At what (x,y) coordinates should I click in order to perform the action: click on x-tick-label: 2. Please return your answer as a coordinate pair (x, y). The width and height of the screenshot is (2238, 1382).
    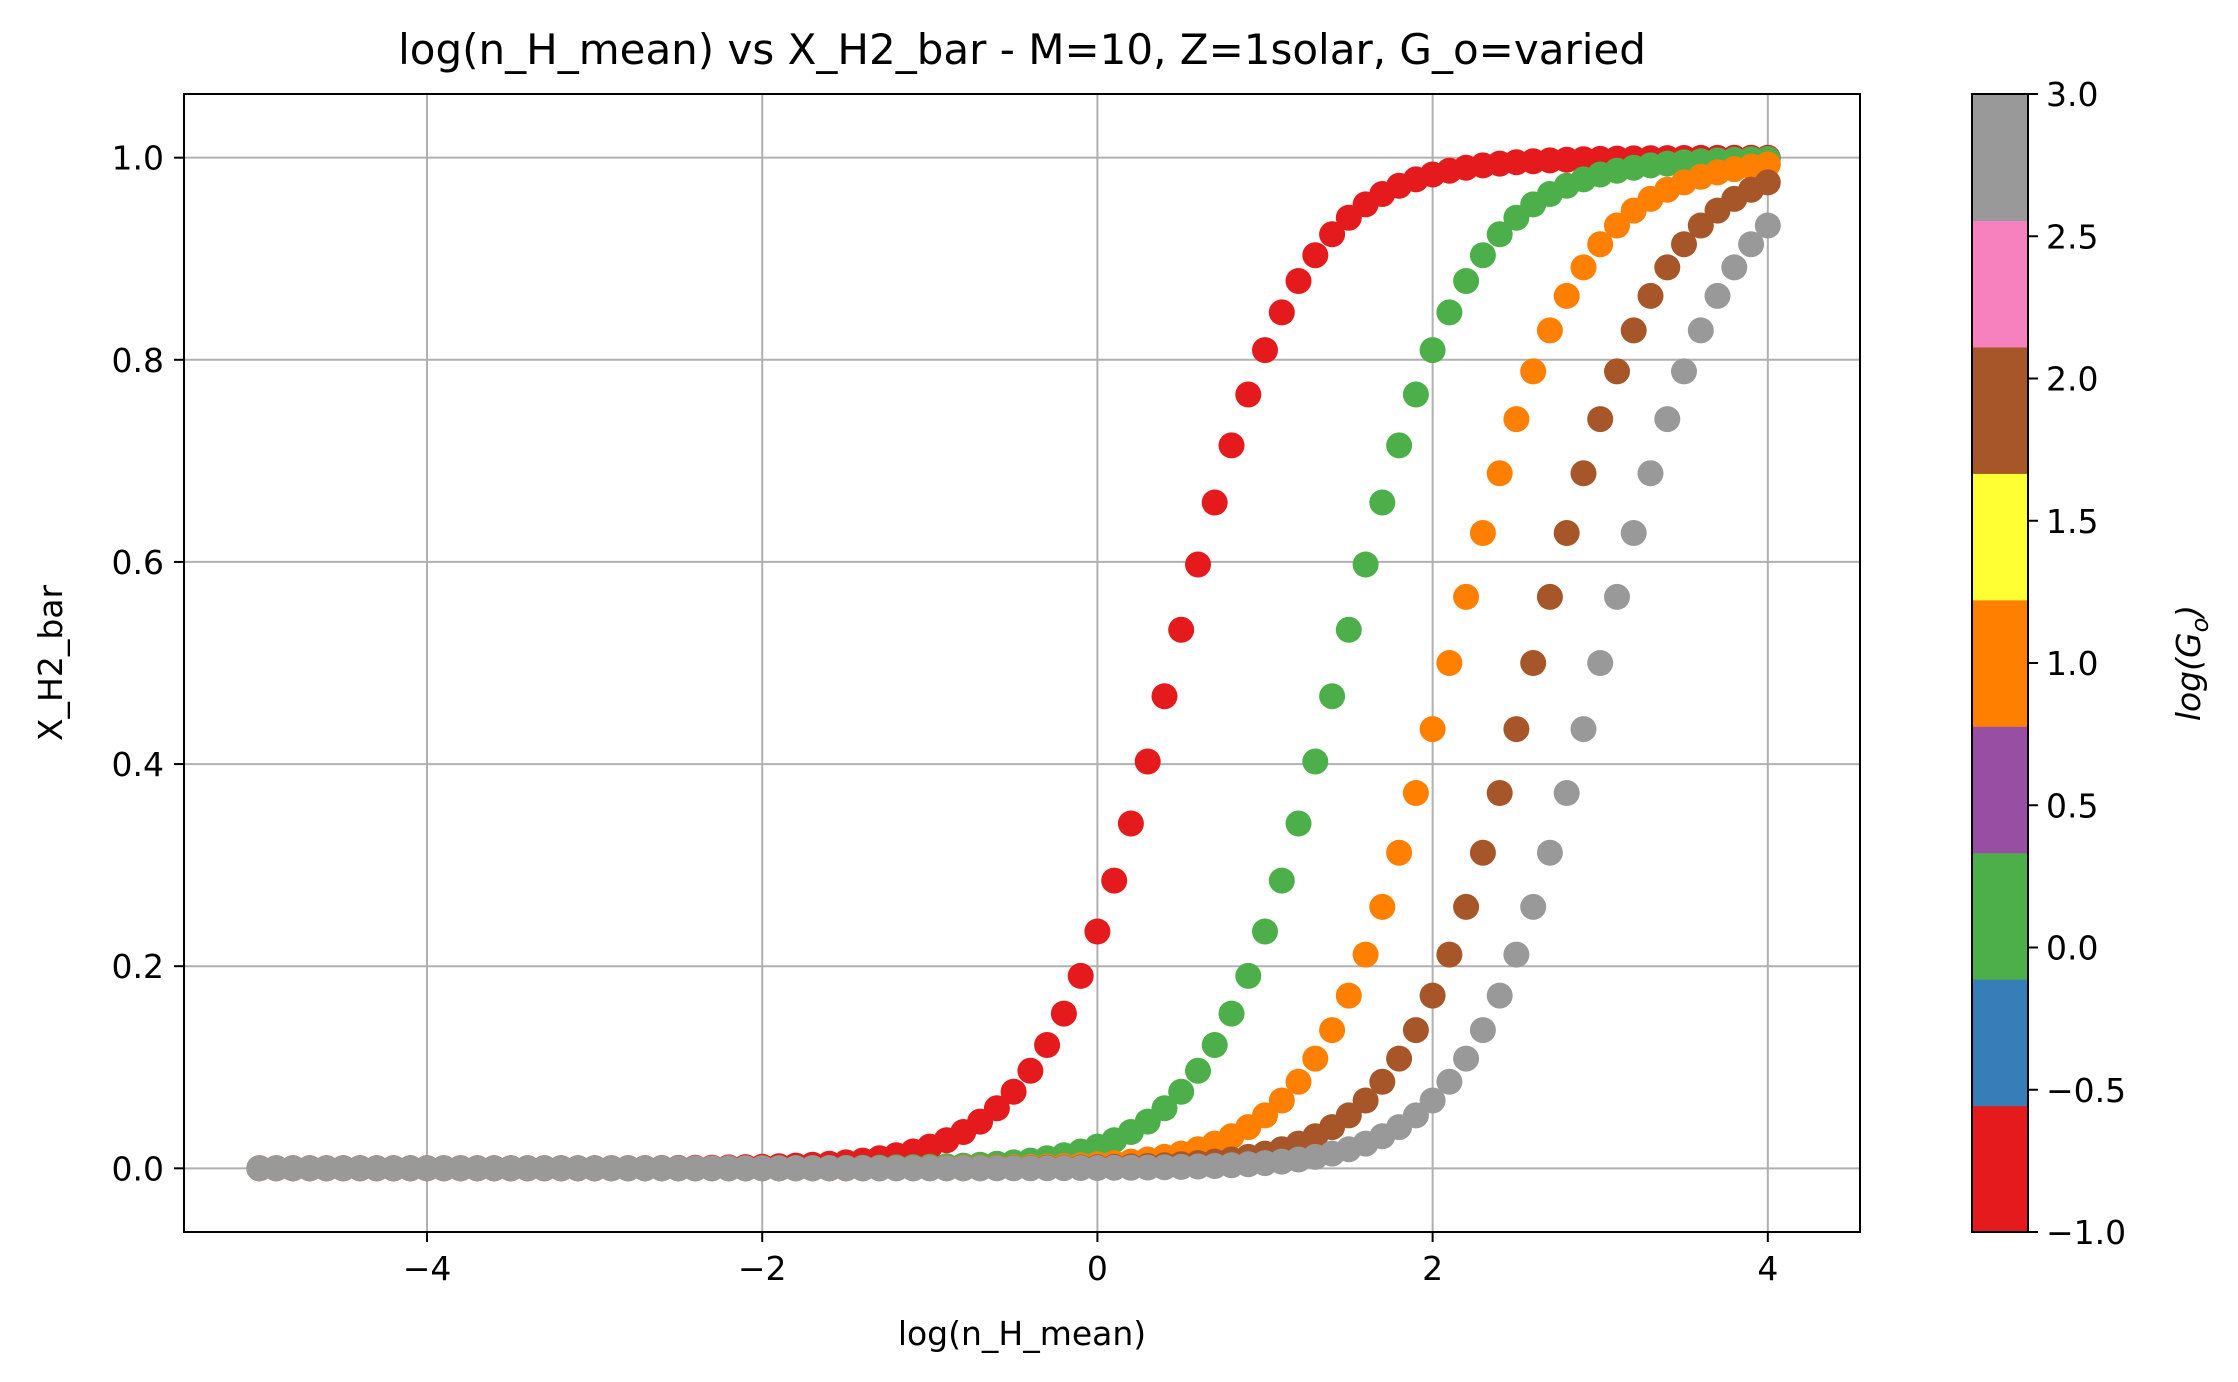
    Looking at the image, I should click on (1432, 1268).